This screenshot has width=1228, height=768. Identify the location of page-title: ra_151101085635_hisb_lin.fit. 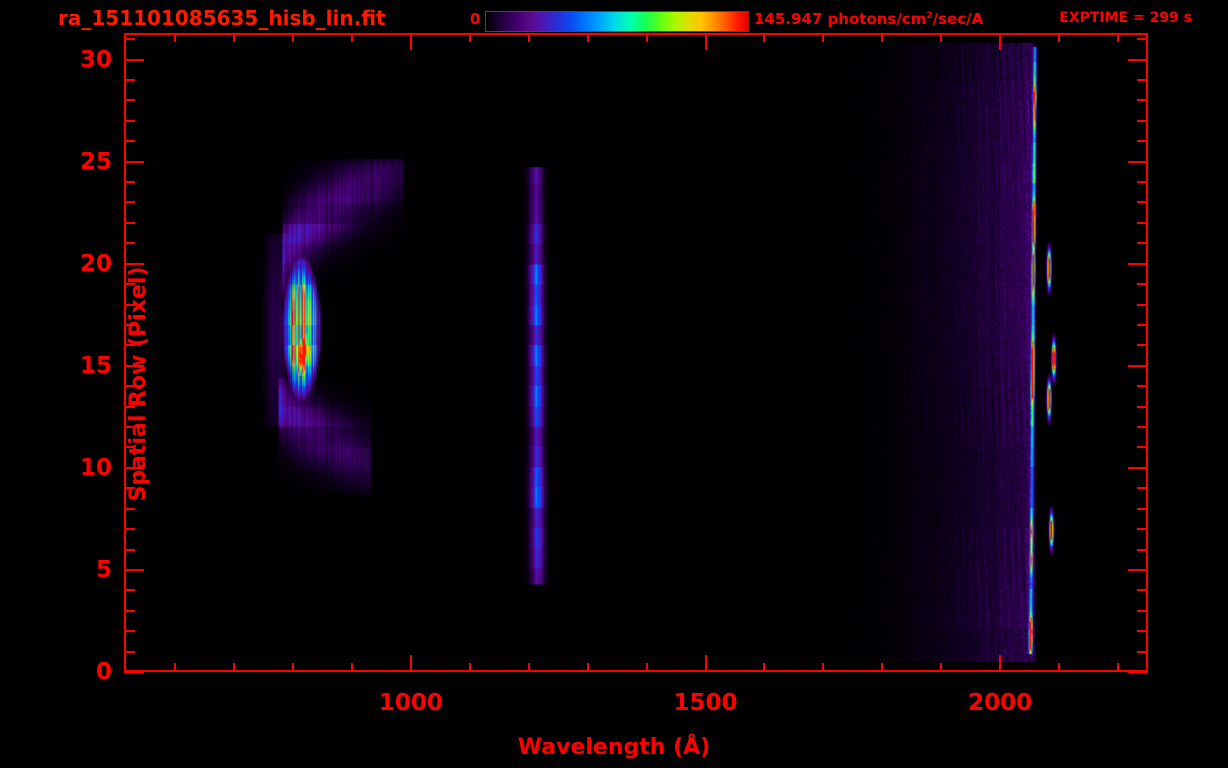
(222, 18).